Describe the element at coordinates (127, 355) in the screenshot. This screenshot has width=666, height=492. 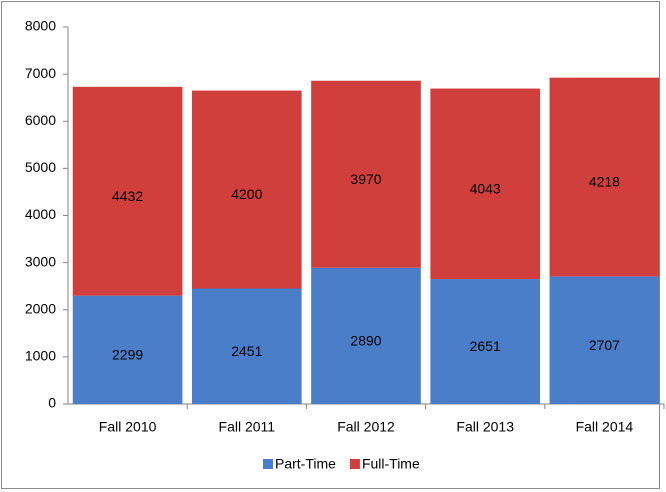
I see `data-label: 2299` at that location.